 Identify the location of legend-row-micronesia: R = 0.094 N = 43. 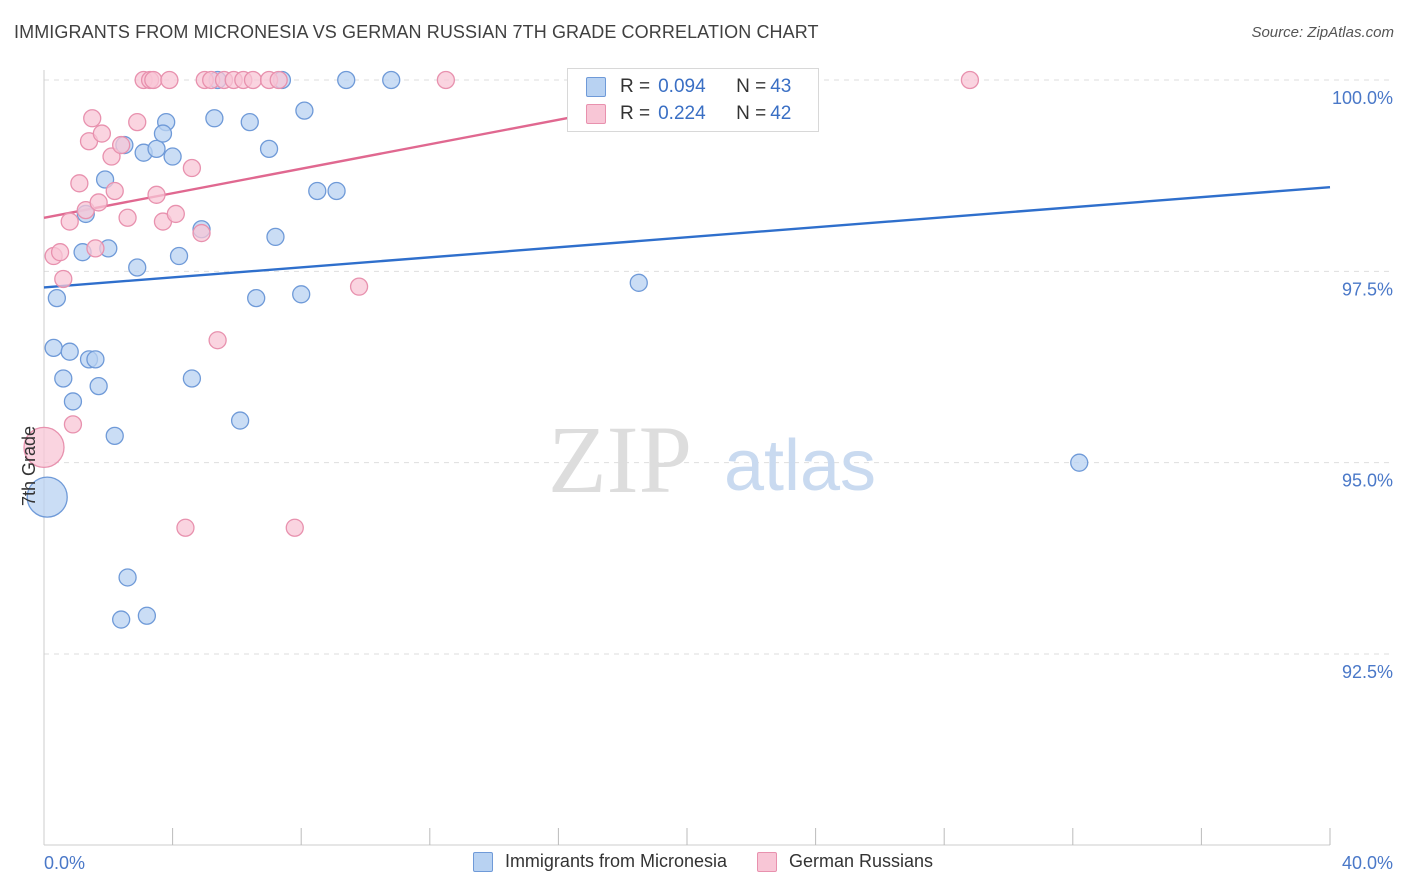
(688, 87).